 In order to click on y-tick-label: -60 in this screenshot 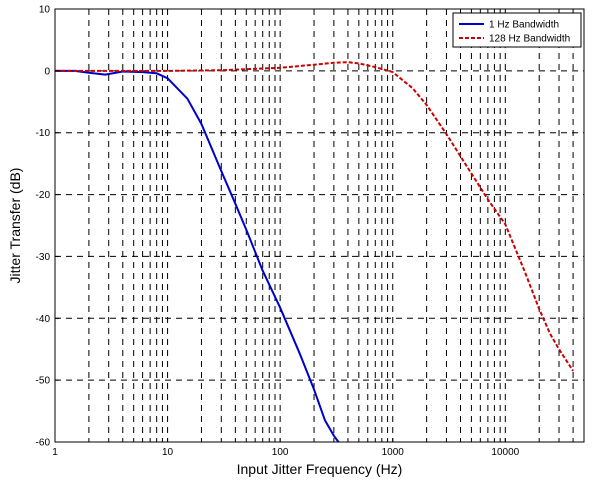, I will do `click(43, 443)`.